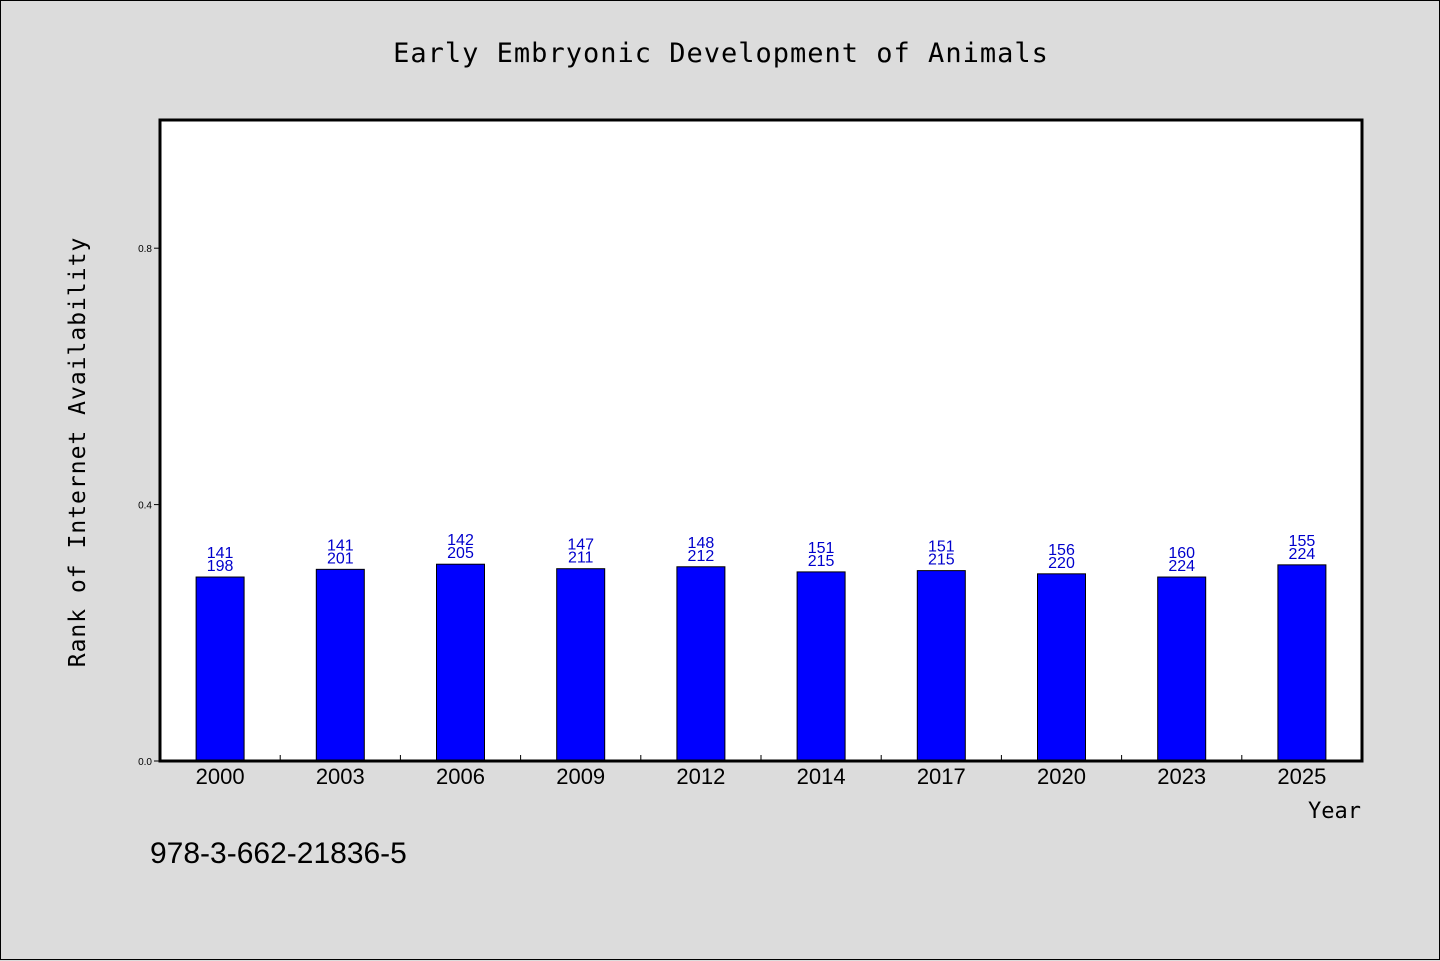 Image resolution: width=1440 pixels, height=961 pixels. Describe the element at coordinates (1061, 667) in the screenshot. I see `bar-2020` at that location.